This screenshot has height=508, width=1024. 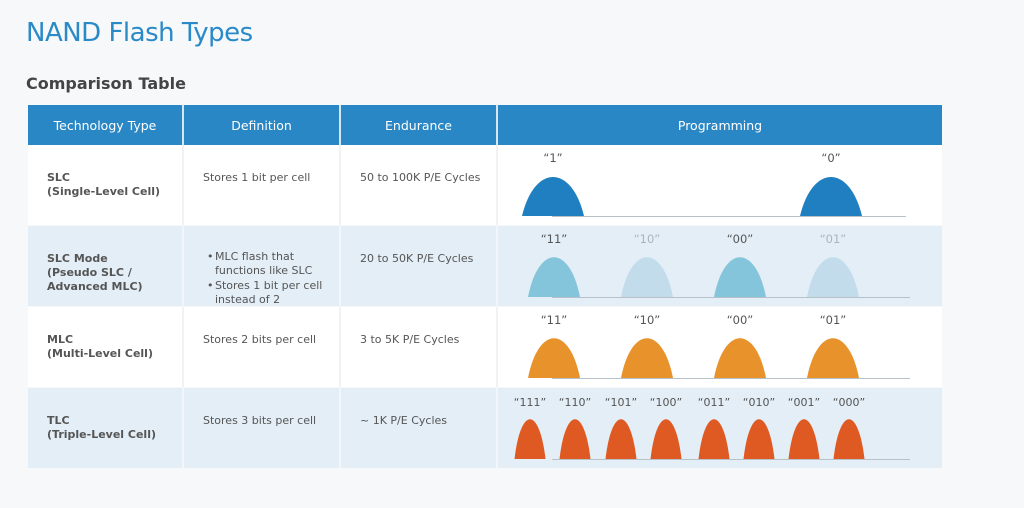 What do you see at coordinates (530, 402) in the screenshot?
I see `state-label: “111”` at bounding box center [530, 402].